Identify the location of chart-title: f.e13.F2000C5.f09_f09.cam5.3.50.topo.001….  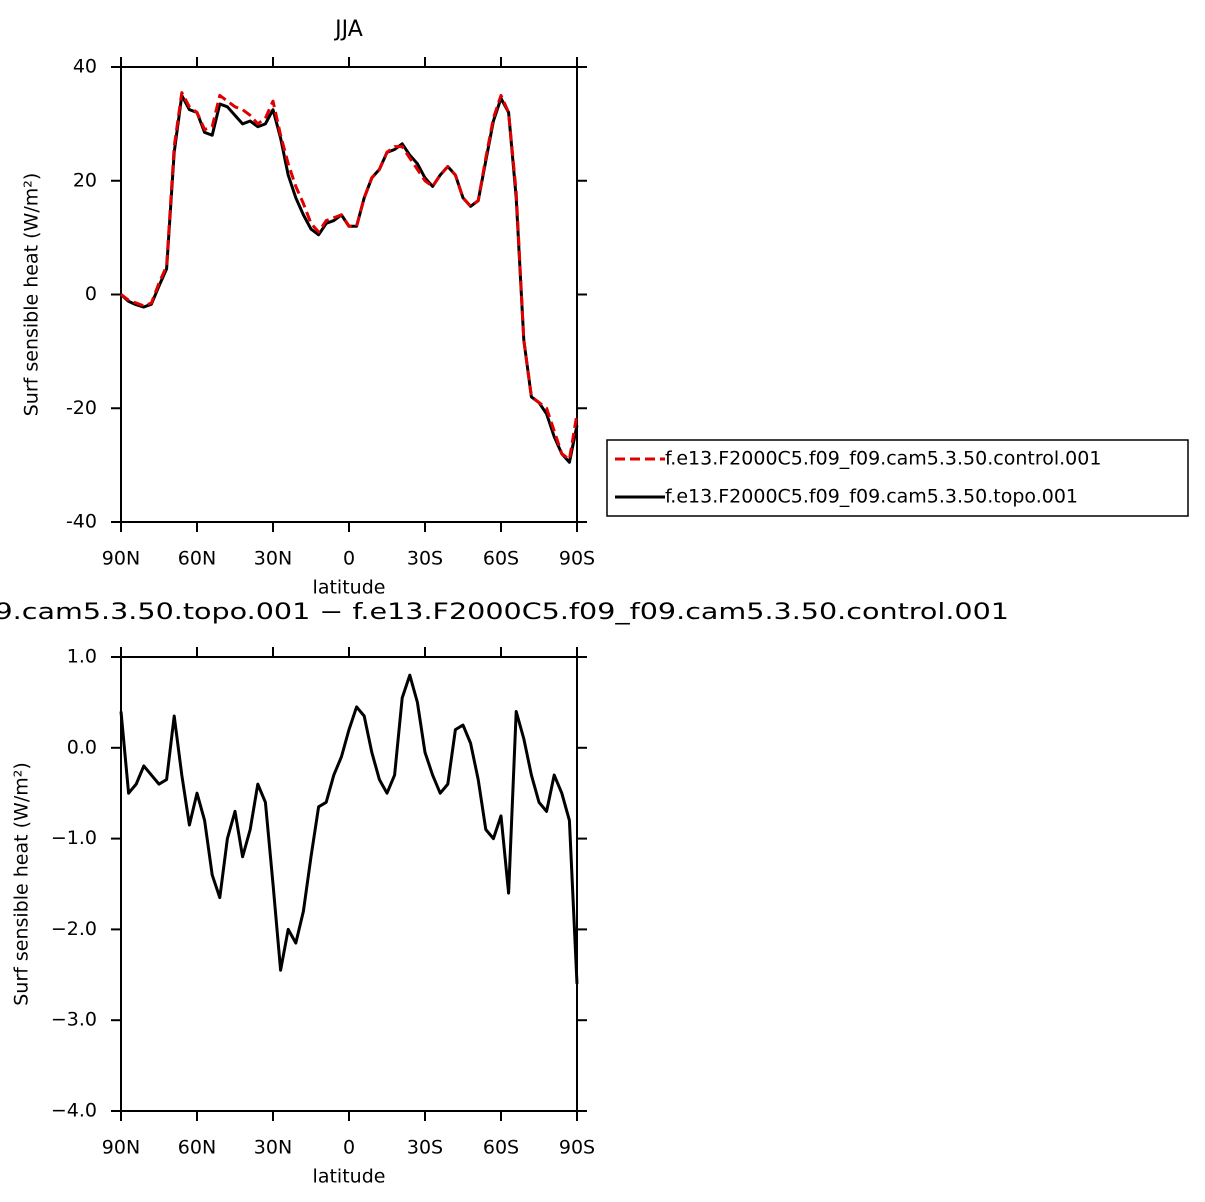
(504, 612).